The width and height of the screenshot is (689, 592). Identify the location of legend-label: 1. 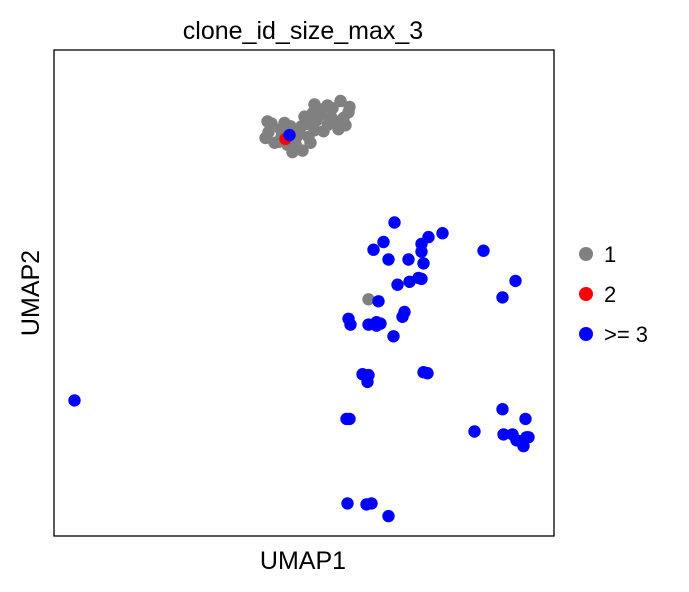
(610, 254).